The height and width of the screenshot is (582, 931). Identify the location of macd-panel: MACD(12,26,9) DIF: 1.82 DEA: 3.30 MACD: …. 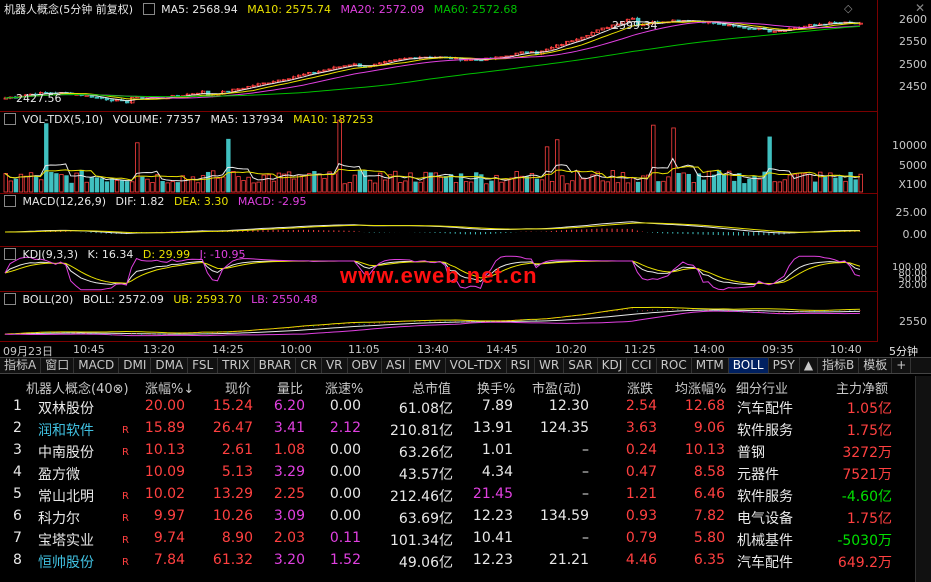
(438, 220).